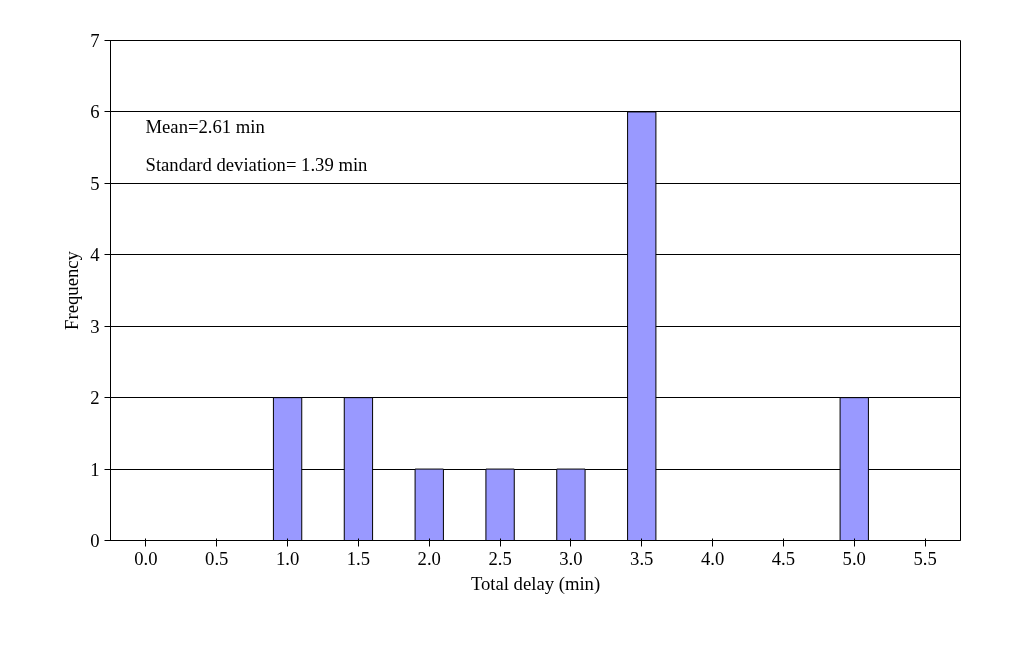 Image resolution: width=1030 pixels, height=651 pixels. What do you see at coordinates (712, 558) in the screenshot?
I see `x-tick-label: 4.0` at bounding box center [712, 558].